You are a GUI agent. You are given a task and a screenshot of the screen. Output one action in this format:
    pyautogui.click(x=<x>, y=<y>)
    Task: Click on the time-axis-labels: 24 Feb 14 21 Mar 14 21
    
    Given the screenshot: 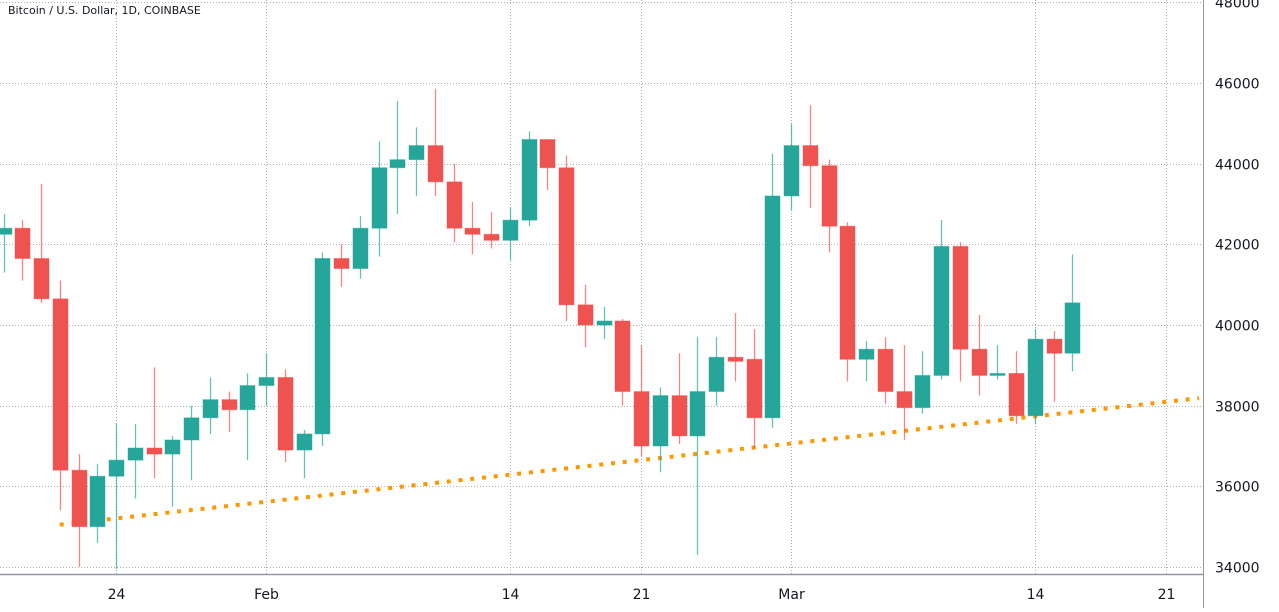 What is the action you would take?
    pyautogui.click(x=642, y=595)
    